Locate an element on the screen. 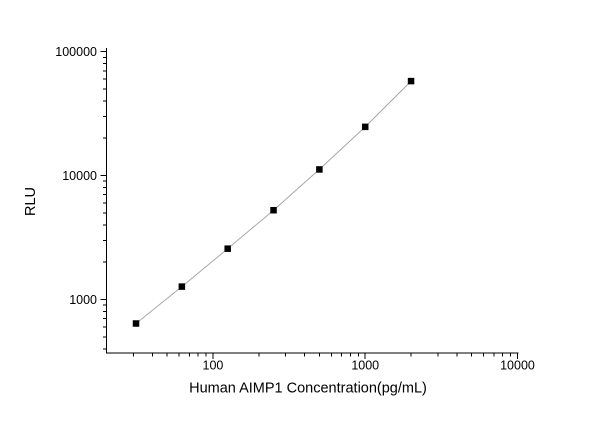 Image resolution: width=600 pixels, height=421 pixels. x-tick-label: 100 is located at coordinates (213, 366).